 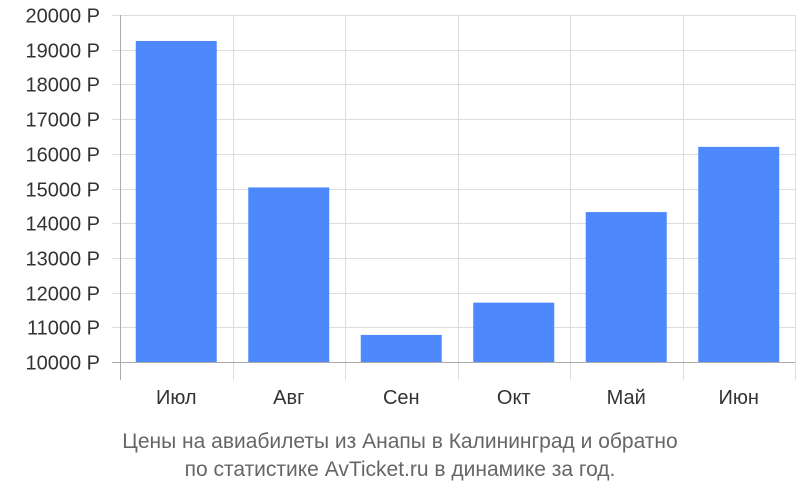 I want to click on x-axis-labels: Июл Авг Сен Окт Май Июн, so click(x=457, y=398).